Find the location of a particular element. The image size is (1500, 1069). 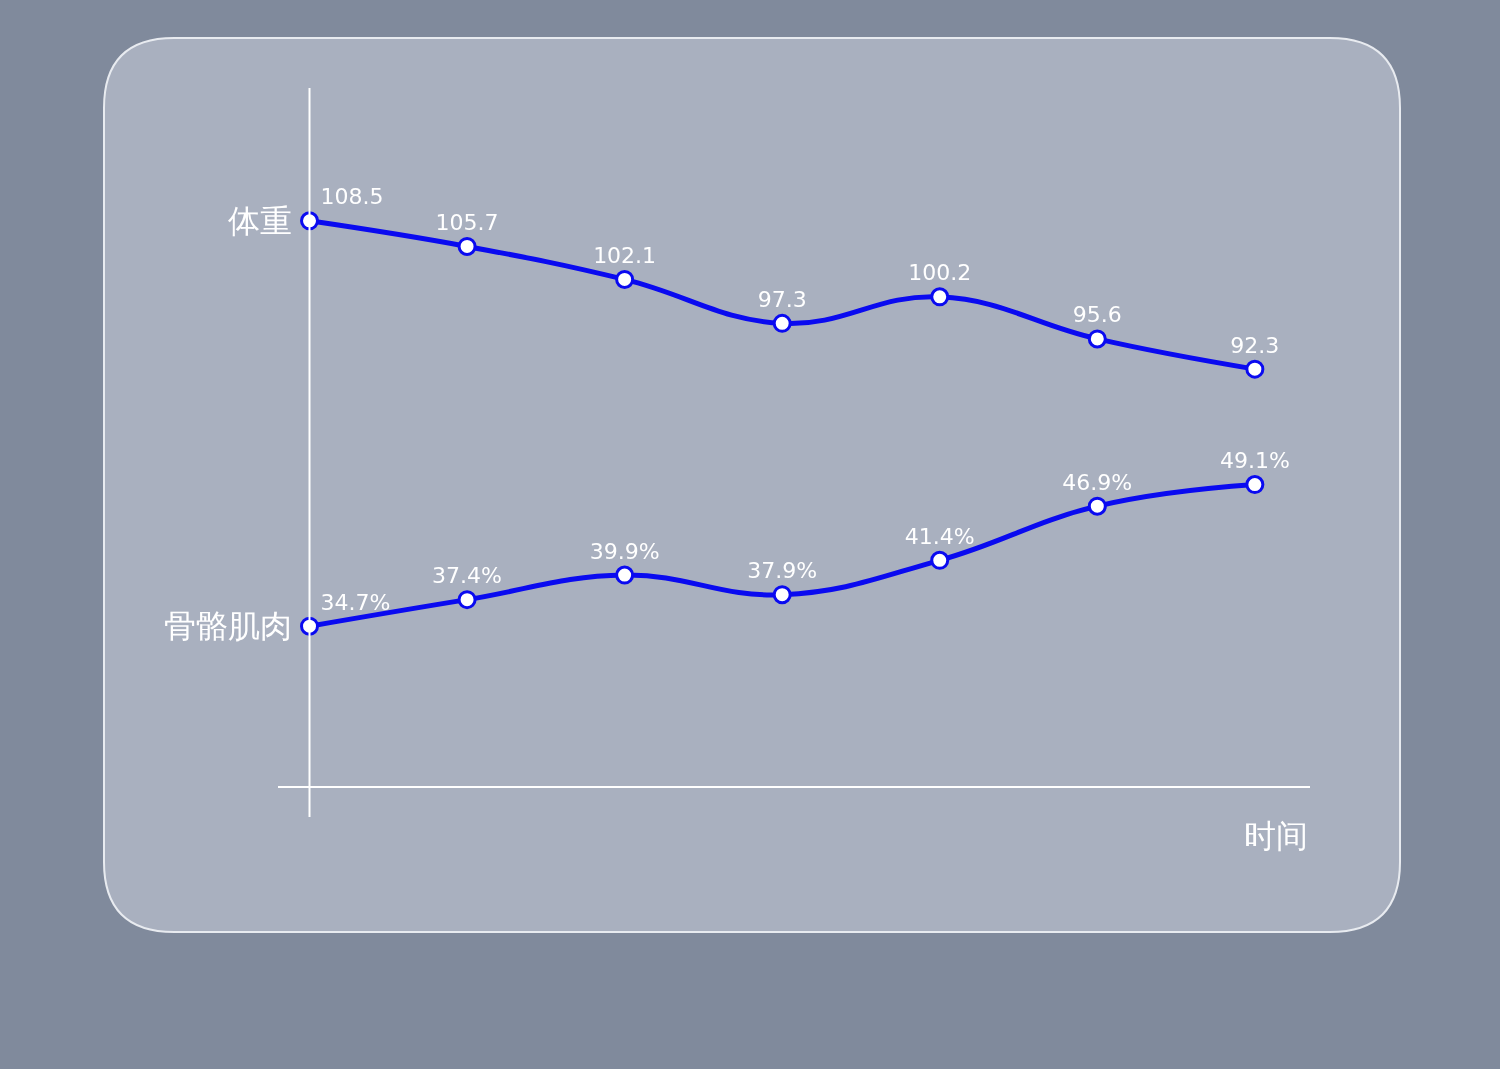

data-label: 97.3 is located at coordinates (782, 299).